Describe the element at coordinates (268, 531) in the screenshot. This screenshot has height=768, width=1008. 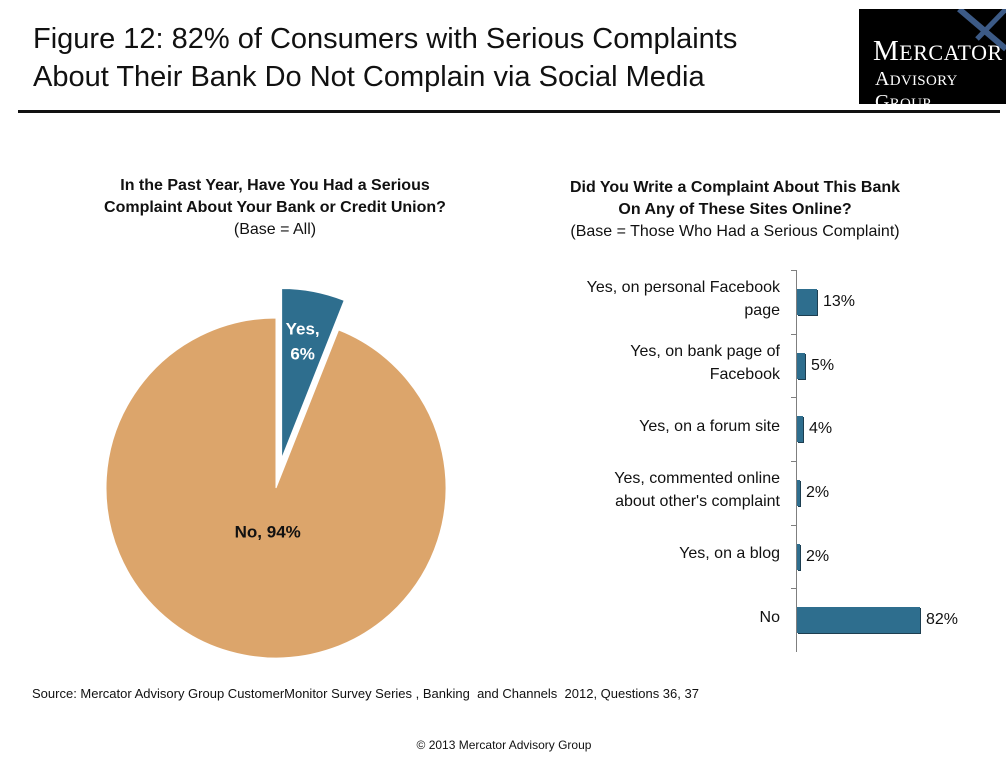
I see `pie-data-label-no: No, 94%` at that location.